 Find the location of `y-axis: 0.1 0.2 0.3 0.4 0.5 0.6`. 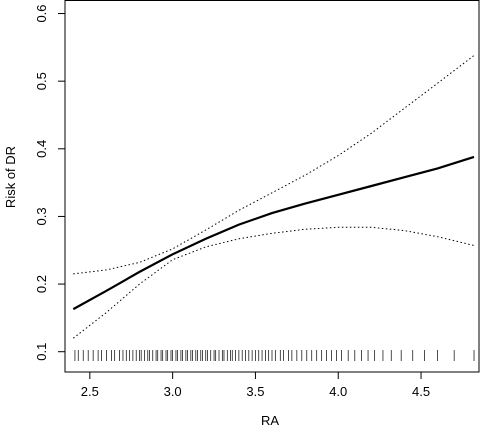

y-axis: 0.1 0.2 0.3 0.4 0.5 0.6 is located at coordinates (50, 182).